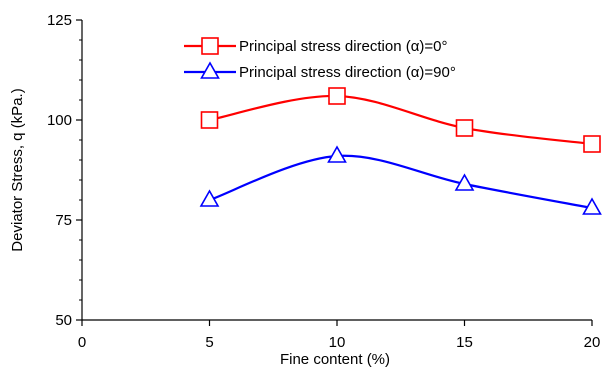 Image resolution: width=604 pixels, height=370 pixels. What do you see at coordinates (209, 342) in the screenshot?
I see `x-tick-label: 5` at bounding box center [209, 342].